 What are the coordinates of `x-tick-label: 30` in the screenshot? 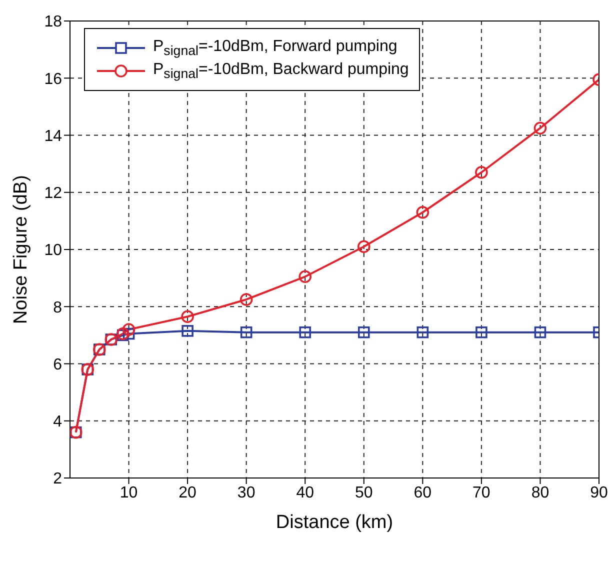 It's located at (246, 493).